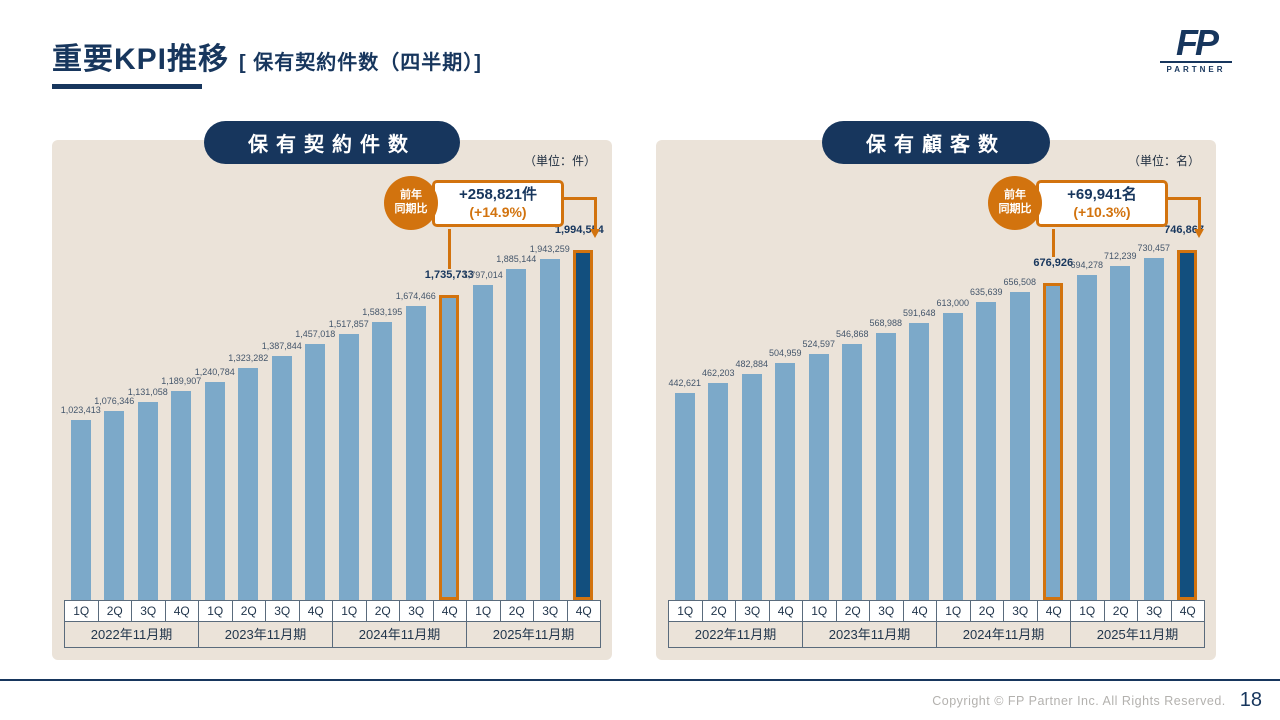 The width and height of the screenshot is (1280, 720). What do you see at coordinates (786, 425) in the screenshot?
I see `bar-slot: 504,959` at bounding box center [786, 425].